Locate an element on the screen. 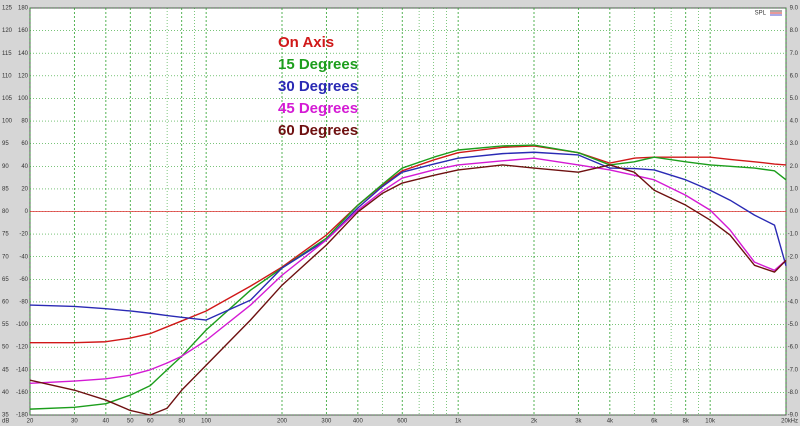  y-tick-label: 125 is located at coordinates (7, 9).